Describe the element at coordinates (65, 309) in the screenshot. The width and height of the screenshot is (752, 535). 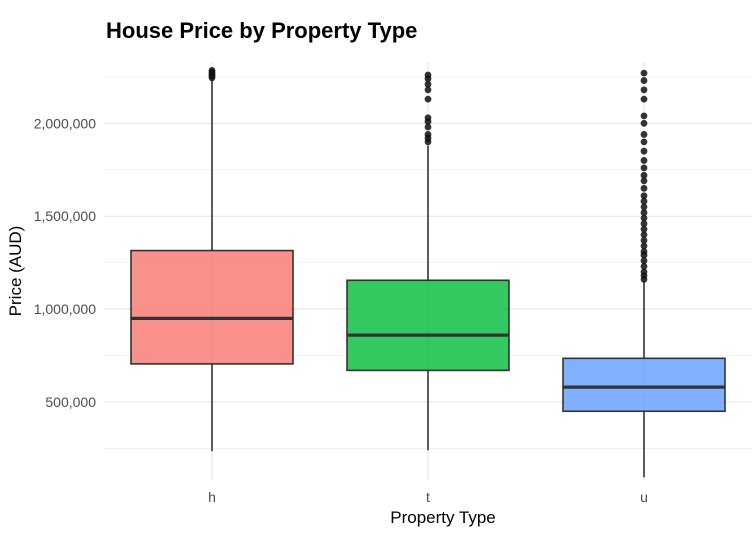
I see `y-tick-label: 1,000,000` at that location.